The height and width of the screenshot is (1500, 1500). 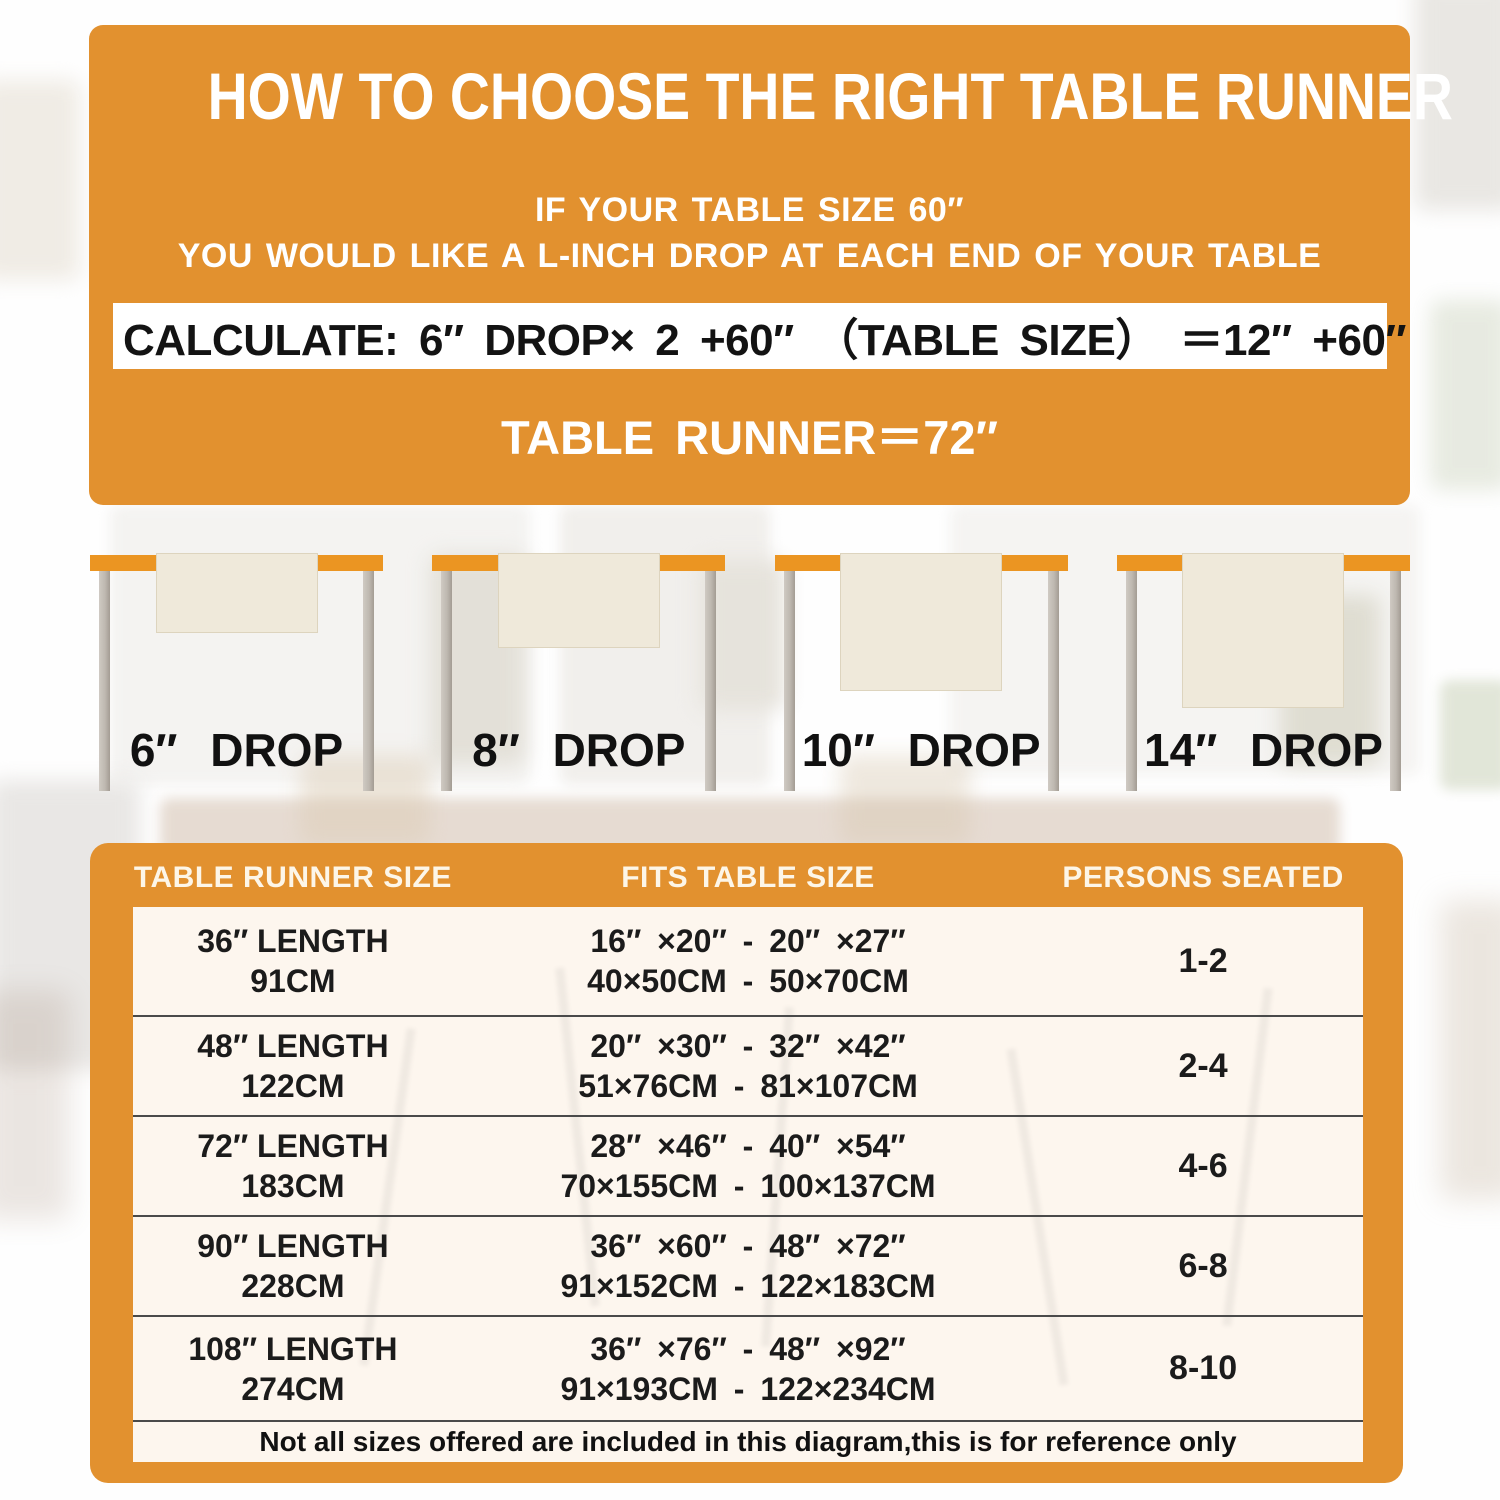 What do you see at coordinates (293, 1246) in the screenshot?
I see `runner-length-inch: 90″ LENGTH` at bounding box center [293, 1246].